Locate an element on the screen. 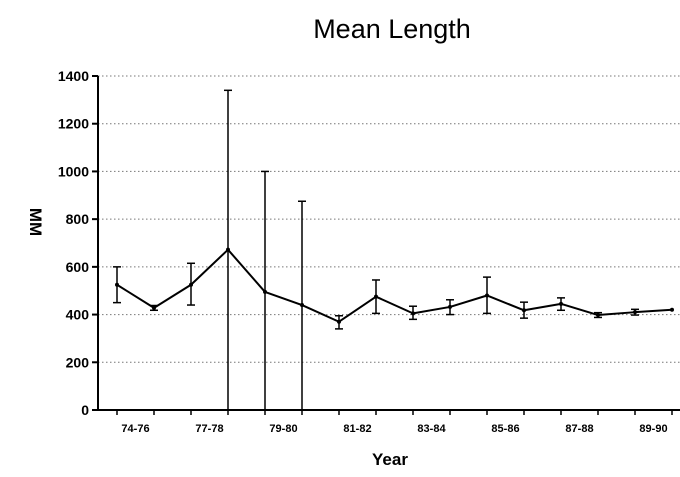 The height and width of the screenshot is (477, 680). x-tick-label: 87-88 is located at coordinates (579, 429).